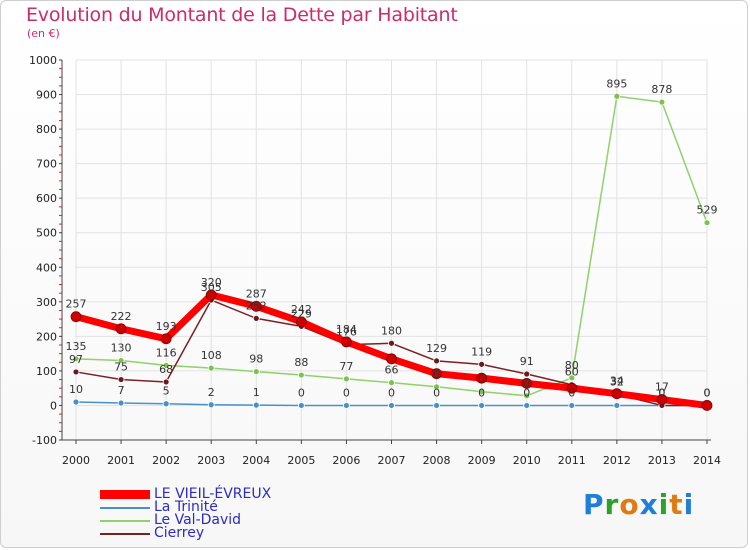  Describe the element at coordinates (612, 504) in the screenshot. I see `logo-letter: r` at that location.